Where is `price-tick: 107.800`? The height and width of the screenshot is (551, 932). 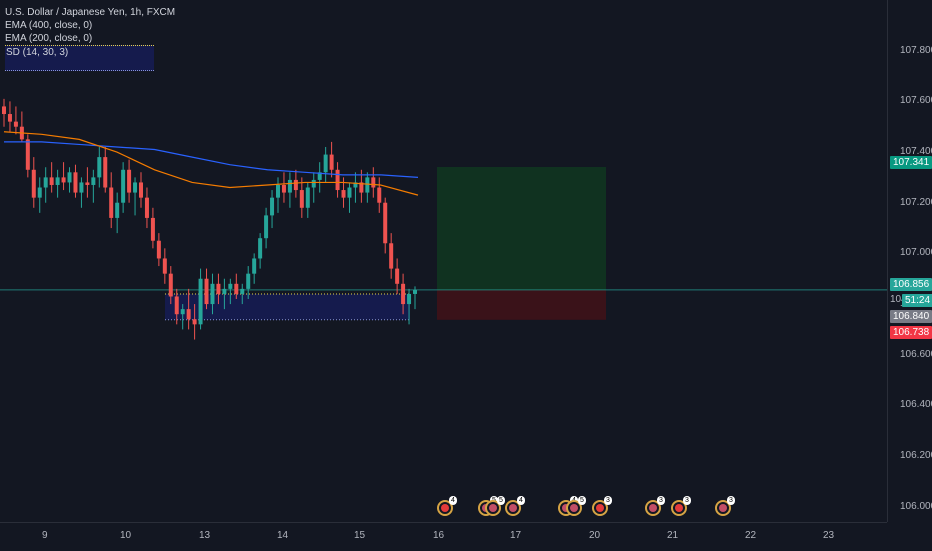 price-tick: 107.800 is located at coordinates (916, 50).